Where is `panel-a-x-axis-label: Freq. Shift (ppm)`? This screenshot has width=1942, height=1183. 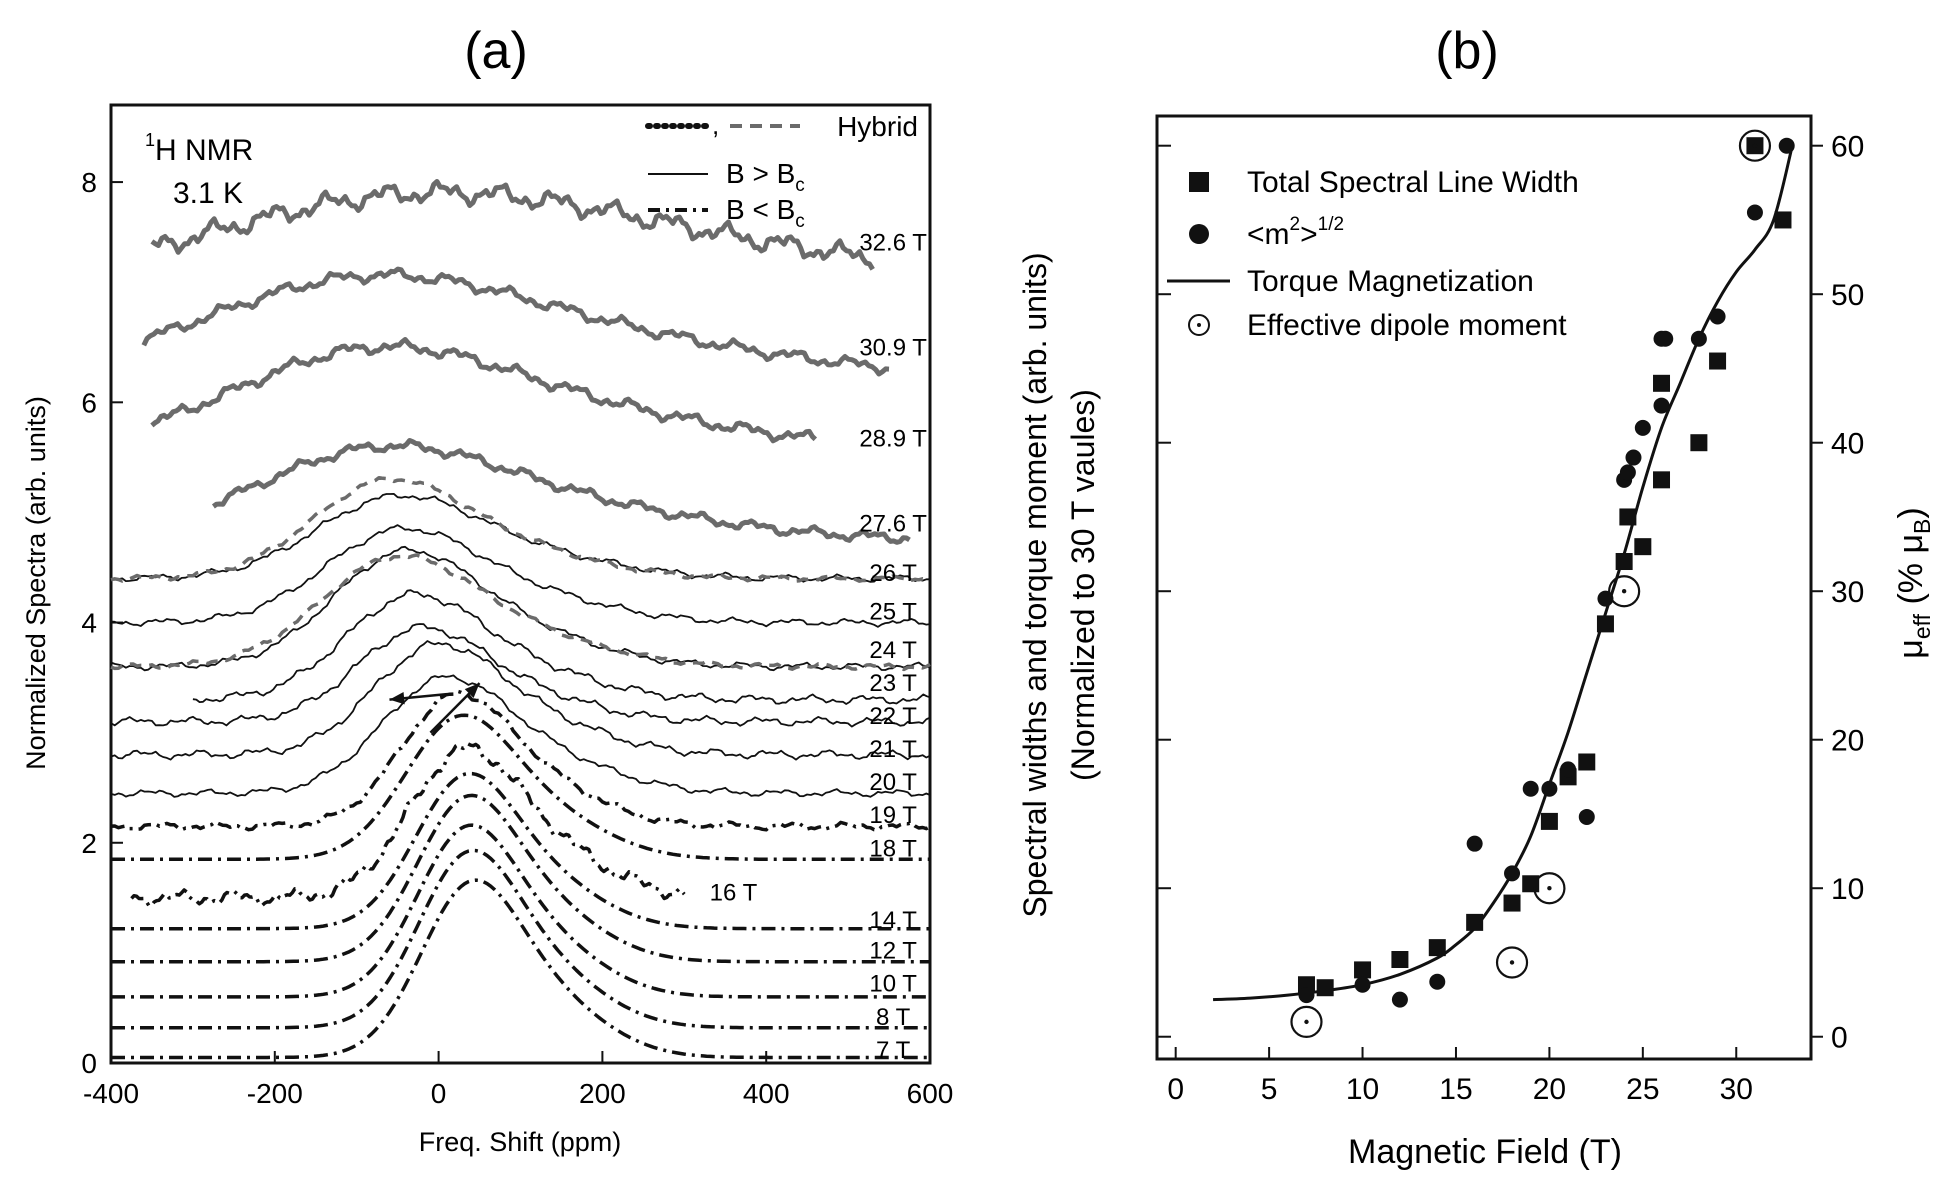
panel-a-x-axis-label: Freq. Shift (ppm) is located at coordinates (520, 1142).